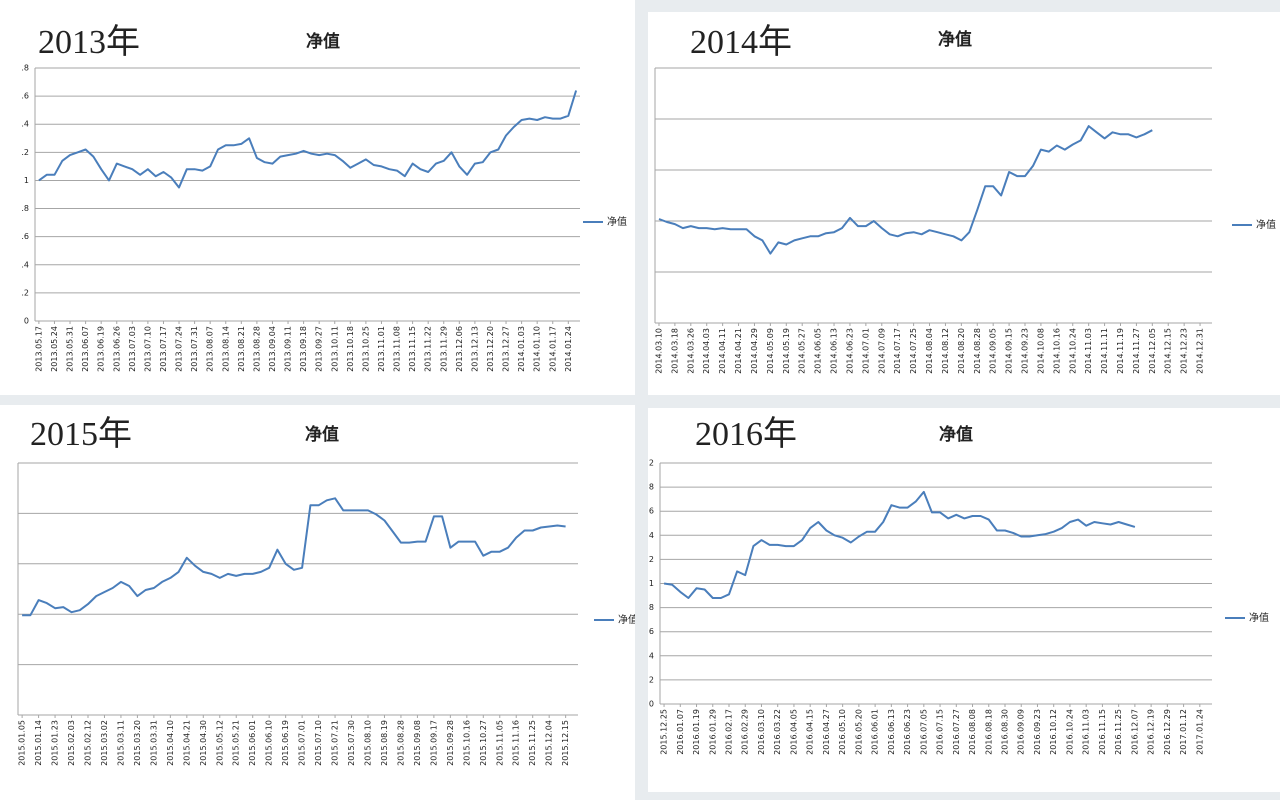 The image size is (1280, 800). Describe the element at coordinates (22, 743) in the screenshot. I see `x-tick-label: 2015.01.05` at that location.